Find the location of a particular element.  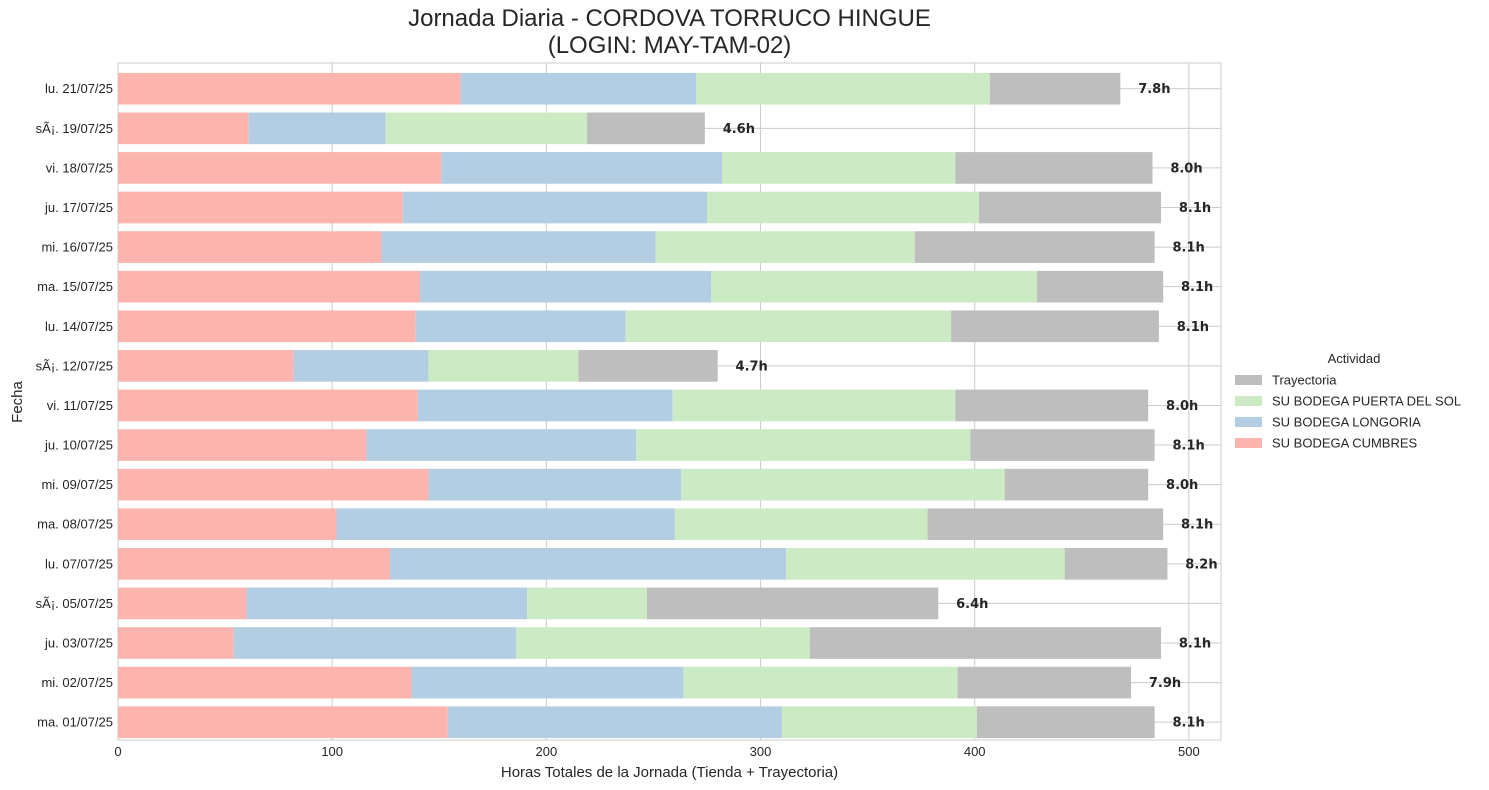

total-label: 7.8h is located at coordinates (1154, 89).